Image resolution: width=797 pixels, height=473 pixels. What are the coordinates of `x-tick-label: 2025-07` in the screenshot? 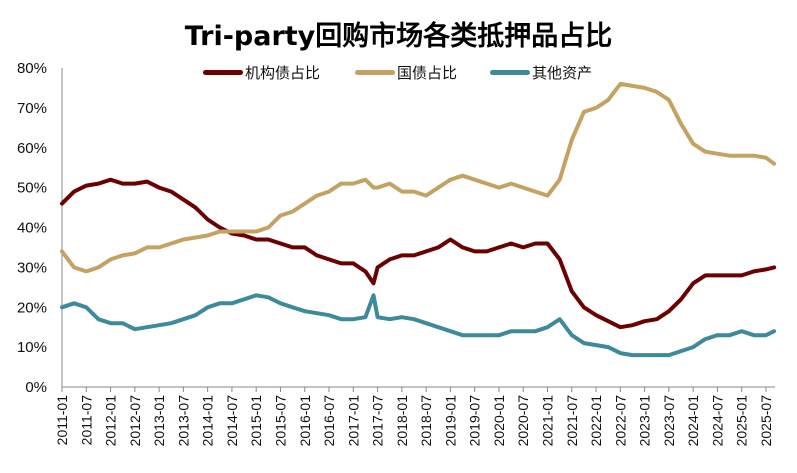 It's located at (766, 421).